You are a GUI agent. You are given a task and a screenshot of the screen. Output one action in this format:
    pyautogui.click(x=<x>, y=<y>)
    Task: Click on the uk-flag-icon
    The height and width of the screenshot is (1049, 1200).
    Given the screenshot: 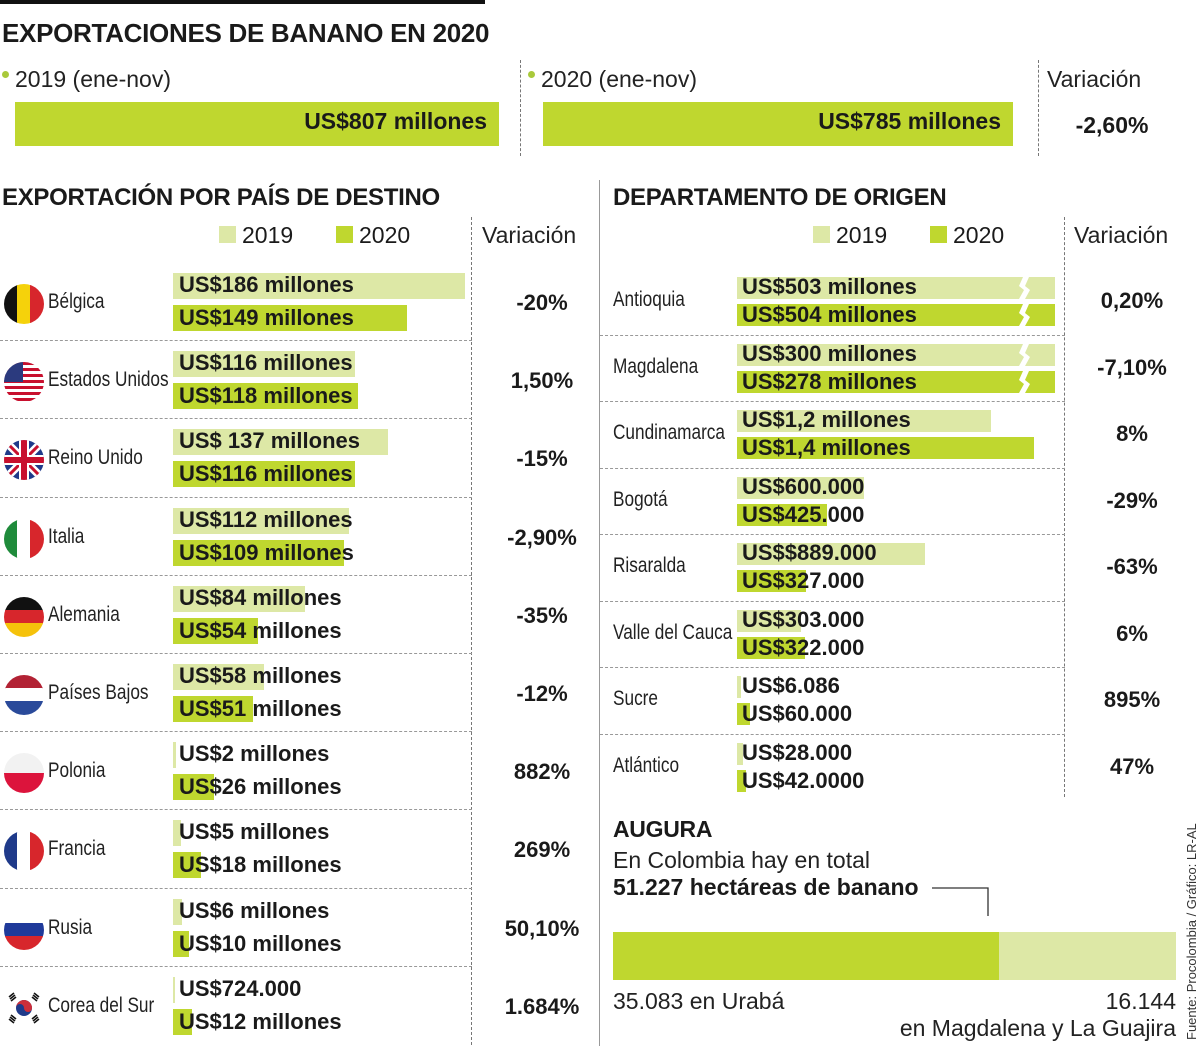 What is the action you would take?
    pyautogui.click(x=24, y=460)
    